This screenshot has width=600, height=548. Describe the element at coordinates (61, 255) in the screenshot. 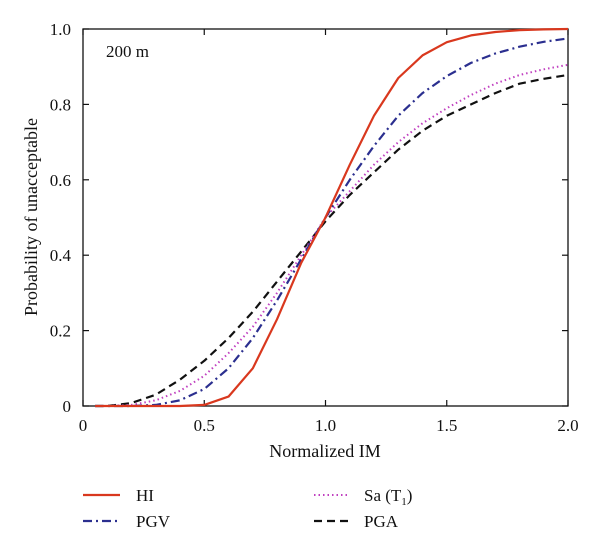

I see `y-tick-label: 0.4` at that location.